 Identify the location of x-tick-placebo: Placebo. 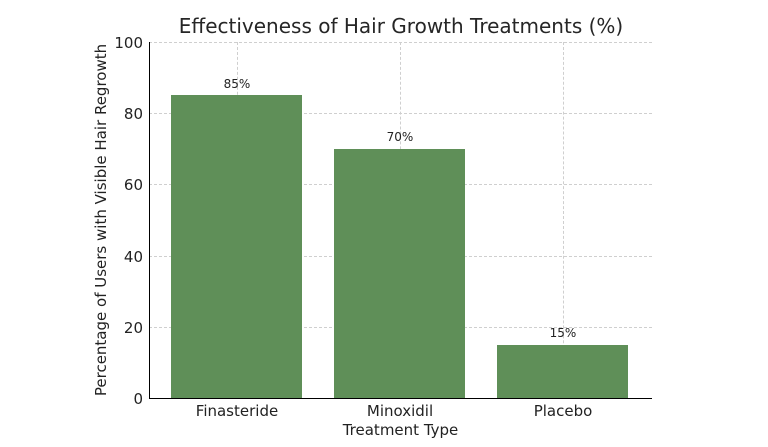
(563, 411).